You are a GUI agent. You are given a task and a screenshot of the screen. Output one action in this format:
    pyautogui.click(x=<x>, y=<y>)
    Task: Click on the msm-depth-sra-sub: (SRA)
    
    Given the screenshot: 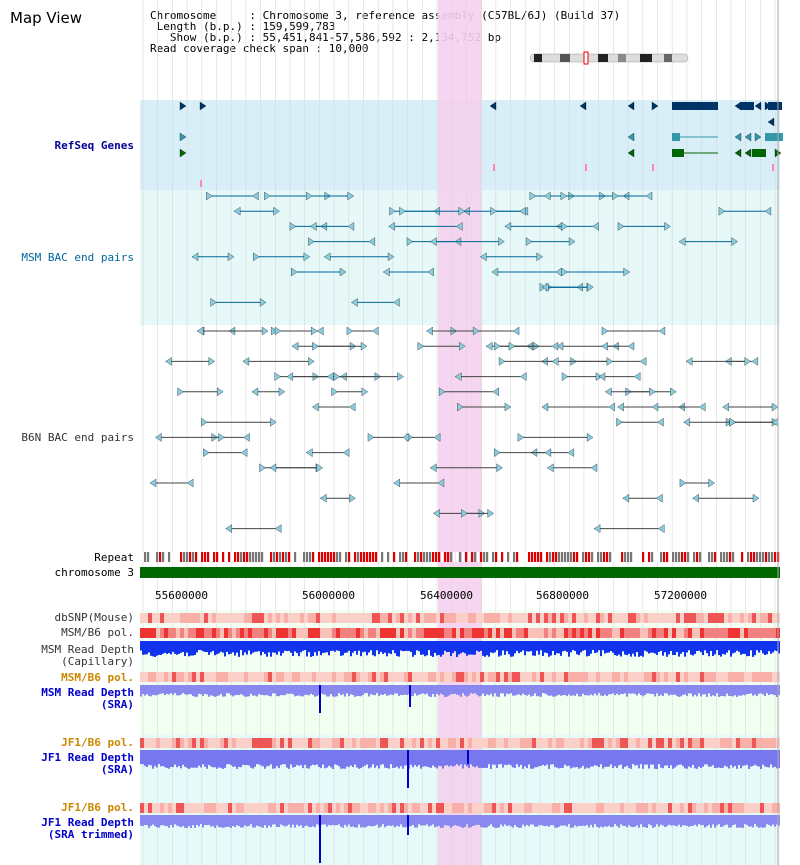 What is the action you would take?
    pyautogui.click(x=117, y=704)
    